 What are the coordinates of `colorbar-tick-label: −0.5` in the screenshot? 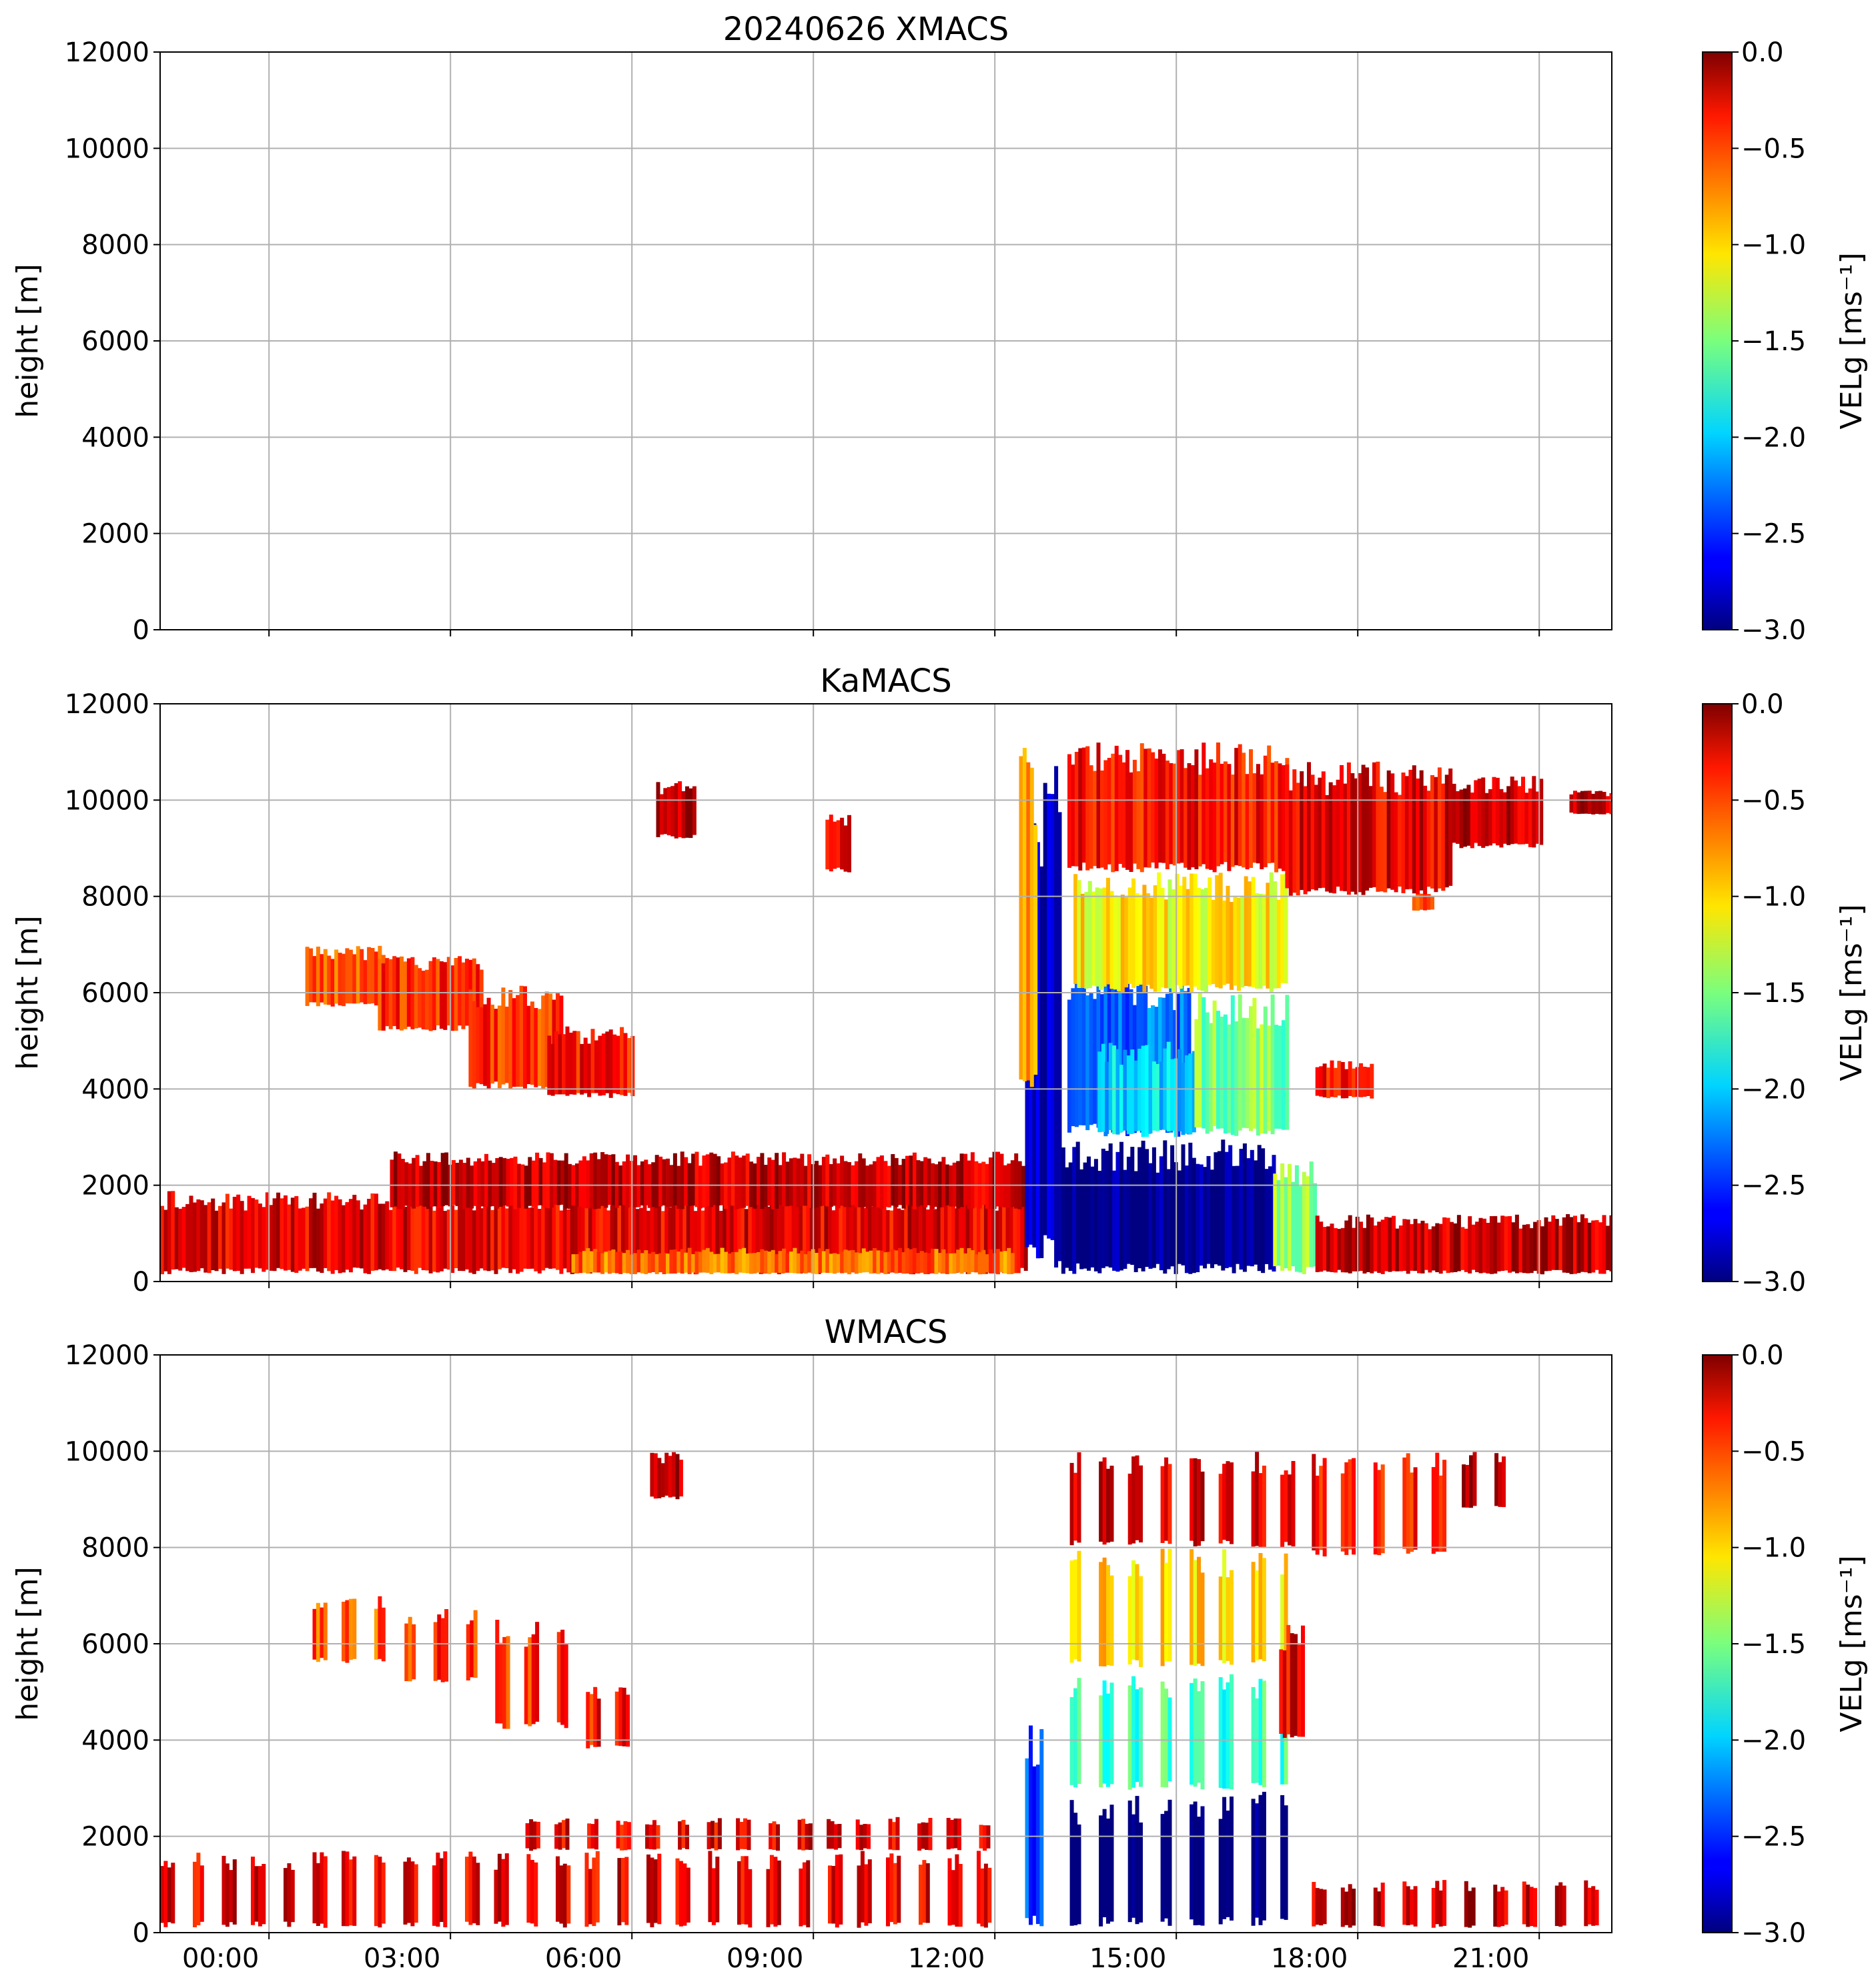 It's located at (1773, 1451).